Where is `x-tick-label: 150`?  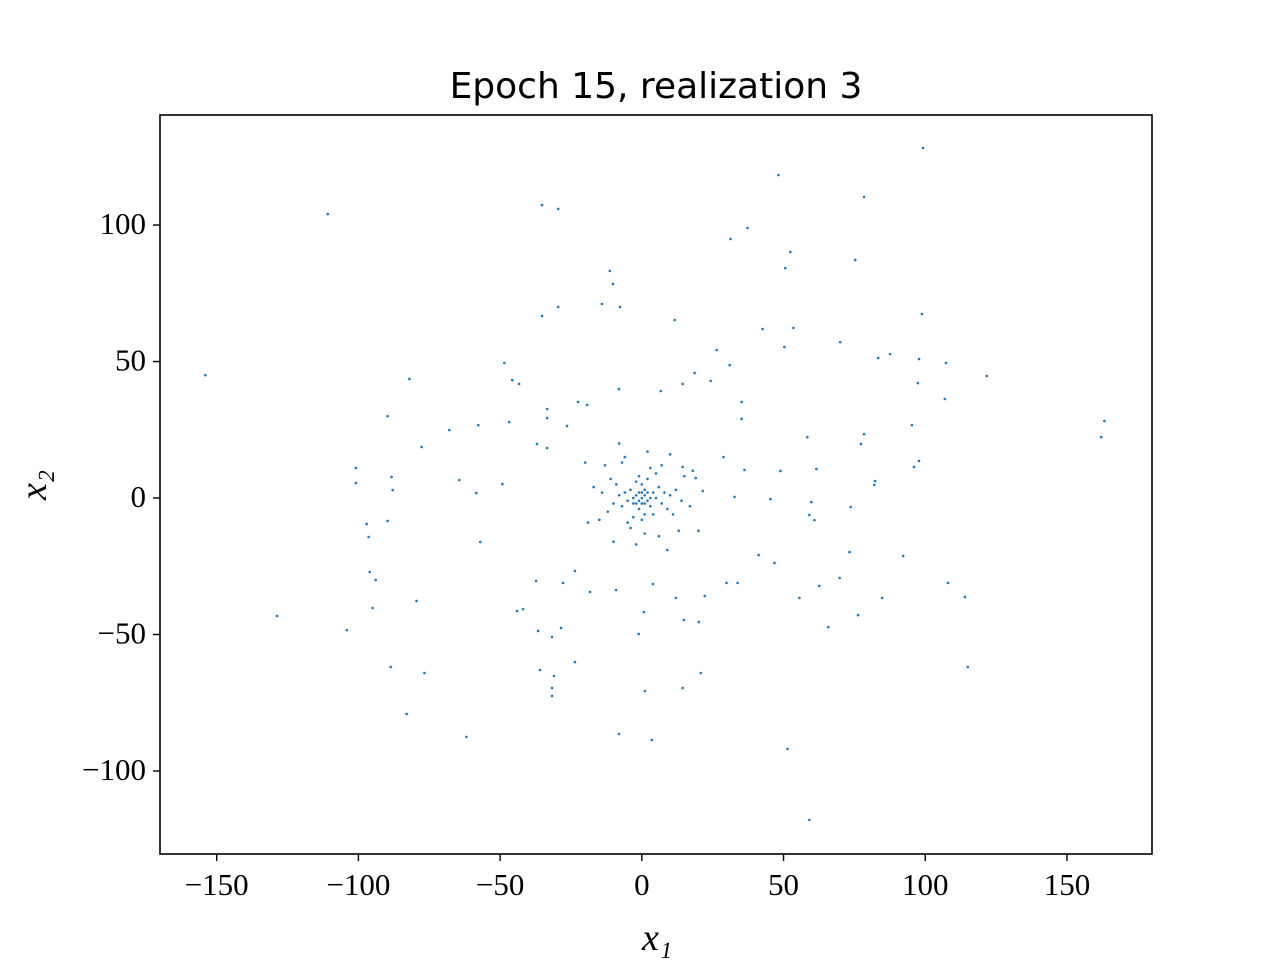 x-tick-label: 150 is located at coordinates (1067, 884).